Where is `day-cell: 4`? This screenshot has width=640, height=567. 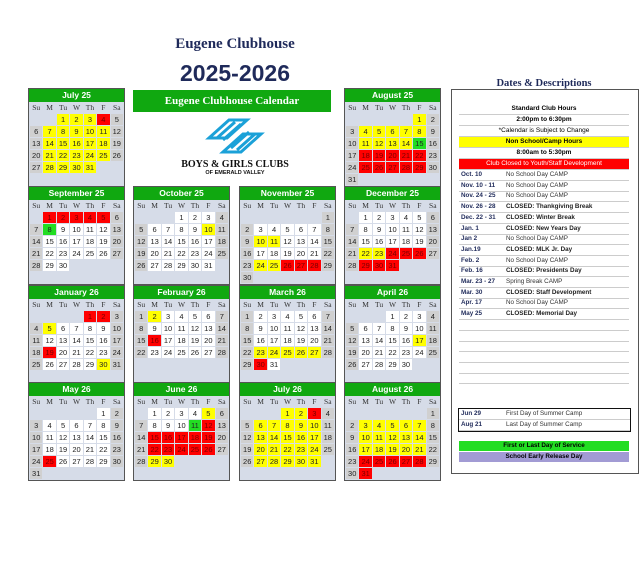
day-cell: 4 is located at coordinates (49, 425).